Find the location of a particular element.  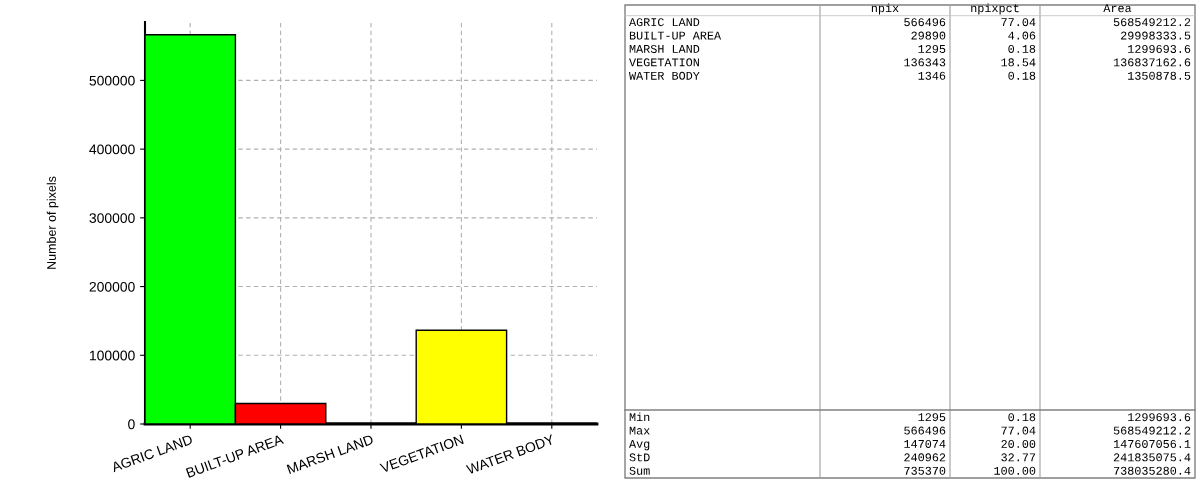

category-label: Avg is located at coordinates (639, 445).